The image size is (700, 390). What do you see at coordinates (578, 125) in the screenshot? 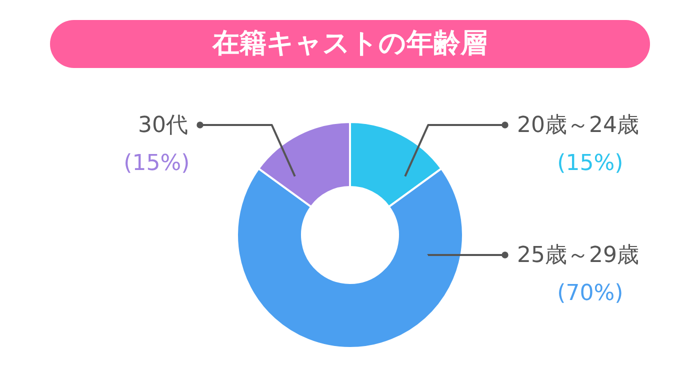
I see `slice-label: 20歳～24歳` at bounding box center [578, 125].